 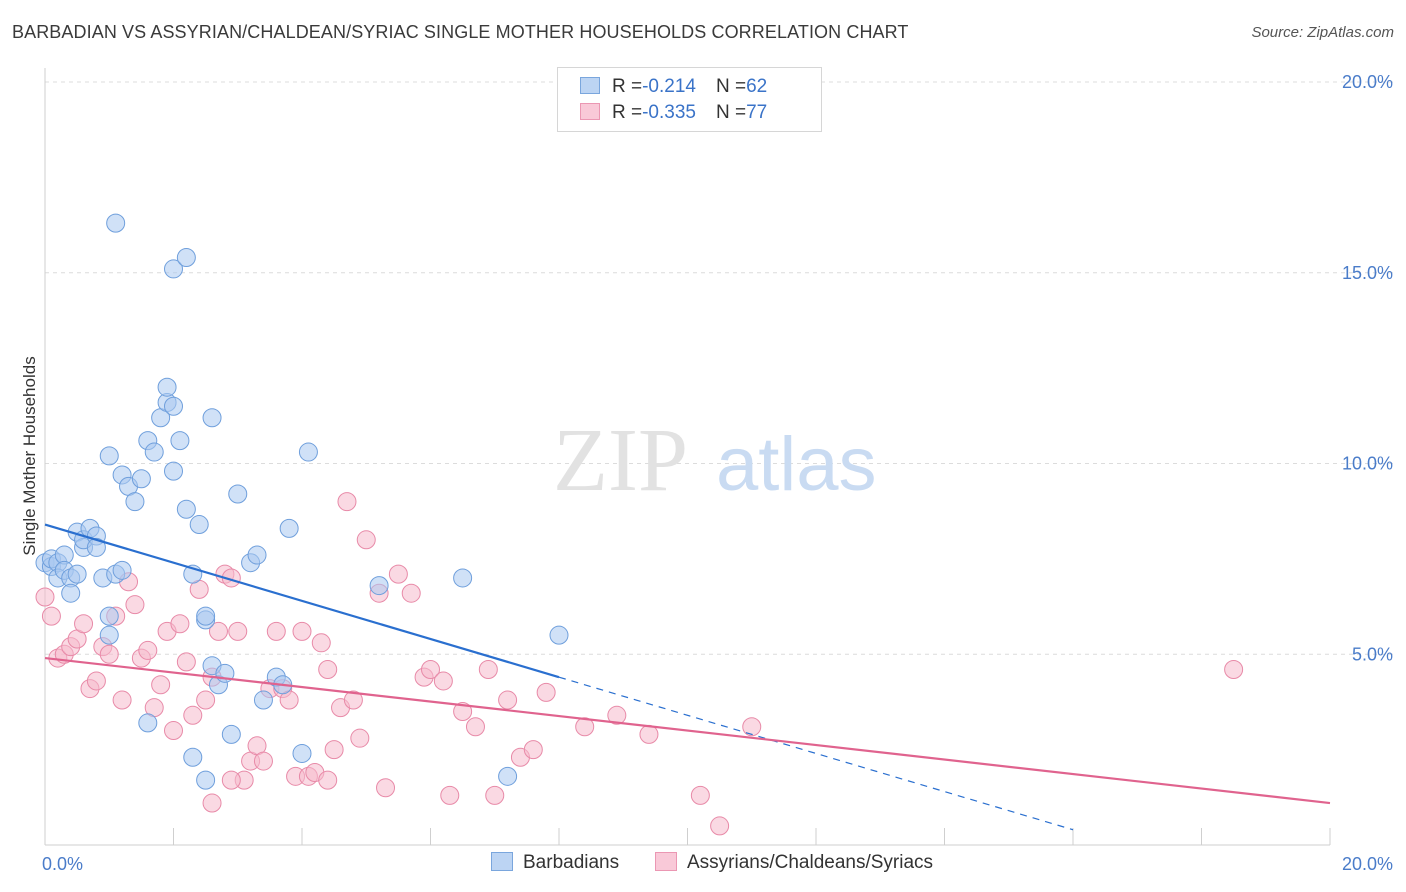 What do you see at coordinates (62, 864) in the screenshot?
I see `x-tick-label: 0.0%` at bounding box center [62, 864].